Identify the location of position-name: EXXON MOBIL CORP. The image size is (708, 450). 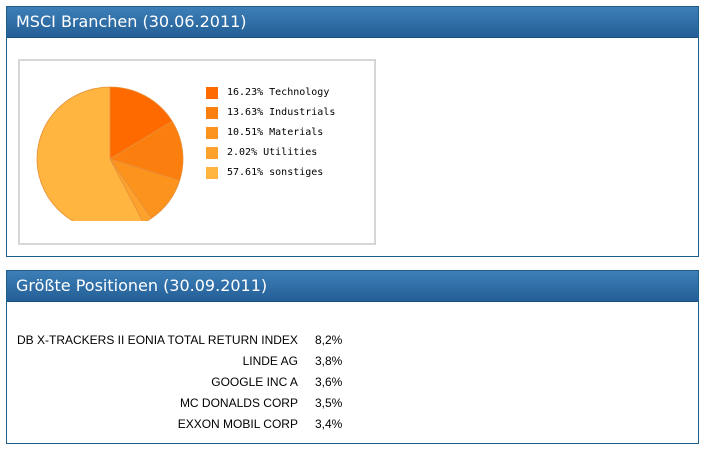
(237, 423).